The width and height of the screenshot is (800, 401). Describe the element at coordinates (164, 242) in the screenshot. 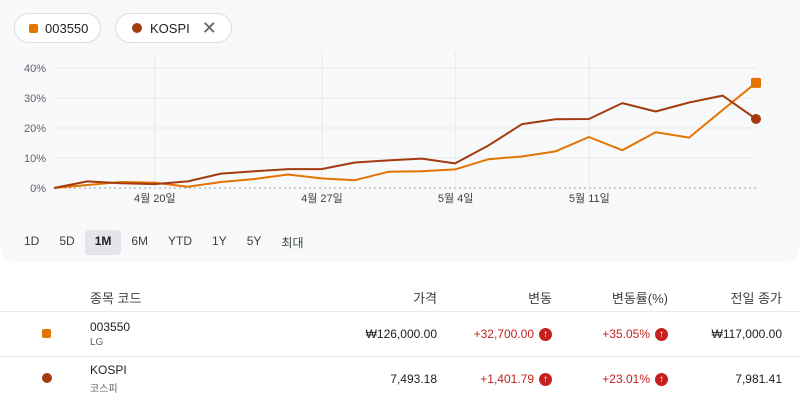

I see `range-selector: 1D 5D 1M 6M YTD 1Y 5Y 최대` at that location.